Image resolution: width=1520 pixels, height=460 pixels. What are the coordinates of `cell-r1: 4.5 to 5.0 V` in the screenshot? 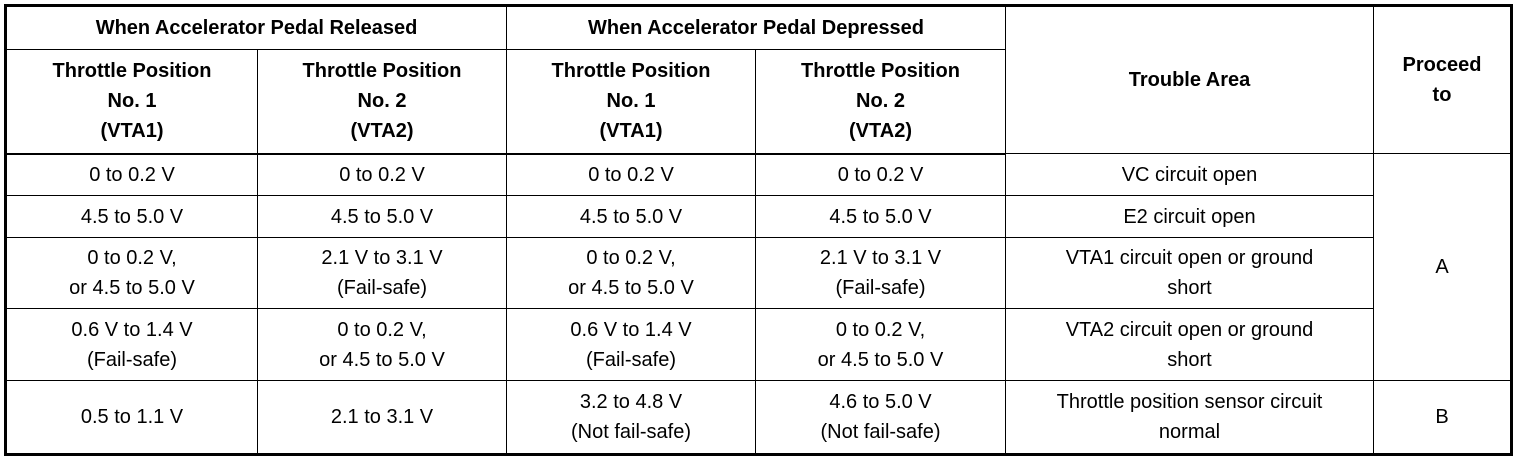 It's located at (131, 216).